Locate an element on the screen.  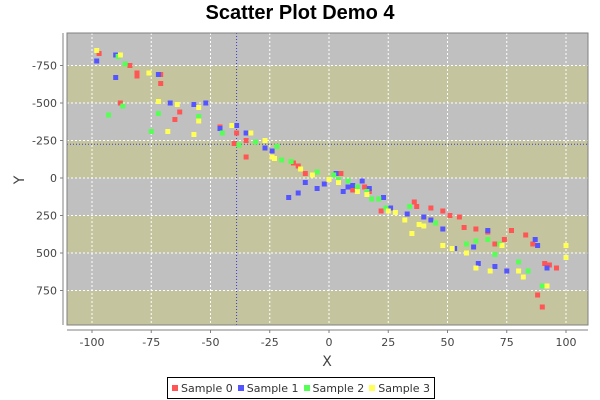
legend-label: Sample 2 is located at coordinates (338, 388).